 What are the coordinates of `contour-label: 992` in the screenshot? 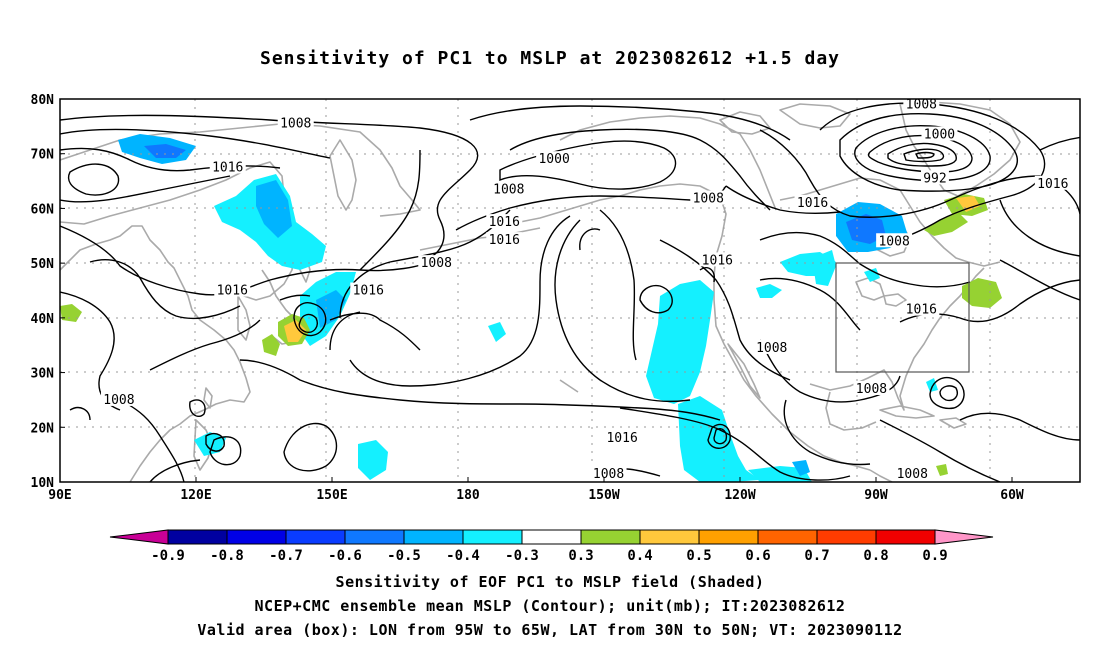 It's located at (934, 178).